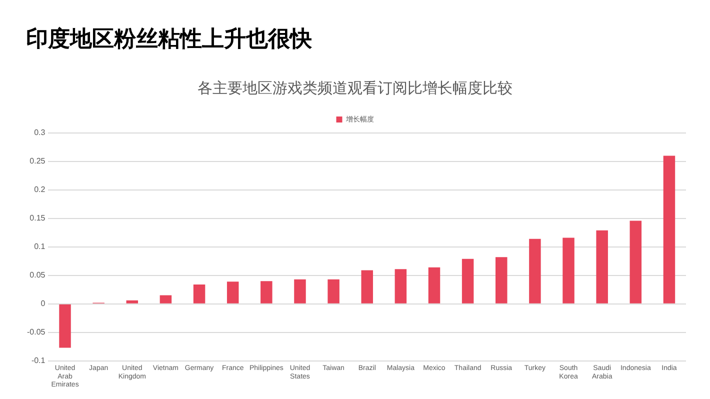 The height and width of the screenshot is (399, 710). Describe the element at coordinates (38, 361) in the screenshot. I see `y-tick-label: -0.1` at that location.